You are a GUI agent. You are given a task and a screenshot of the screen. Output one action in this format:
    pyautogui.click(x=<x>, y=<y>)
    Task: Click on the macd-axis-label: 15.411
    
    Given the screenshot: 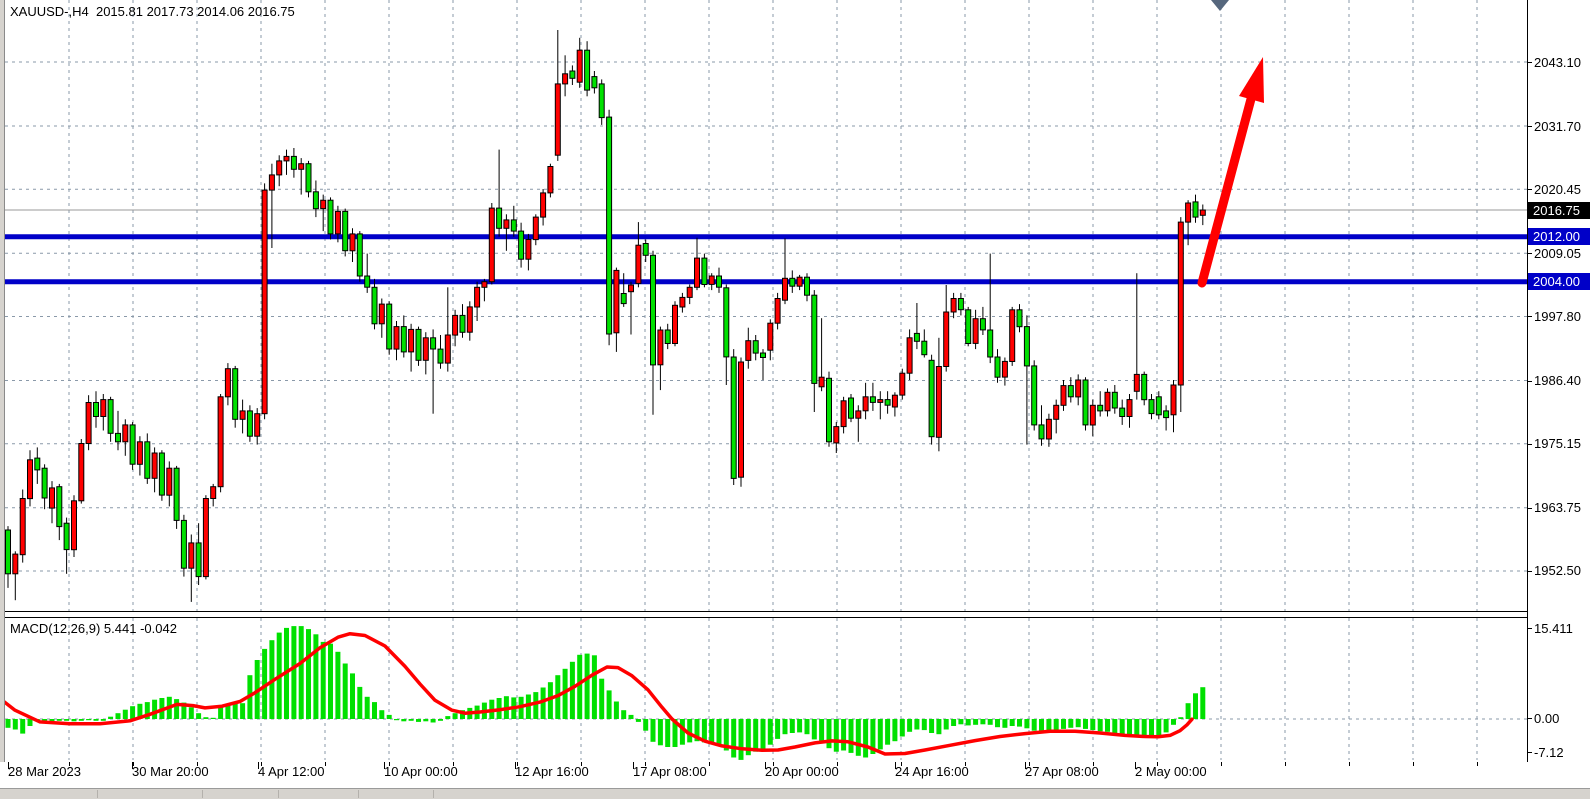 What is the action you would take?
    pyautogui.click(x=1553, y=628)
    